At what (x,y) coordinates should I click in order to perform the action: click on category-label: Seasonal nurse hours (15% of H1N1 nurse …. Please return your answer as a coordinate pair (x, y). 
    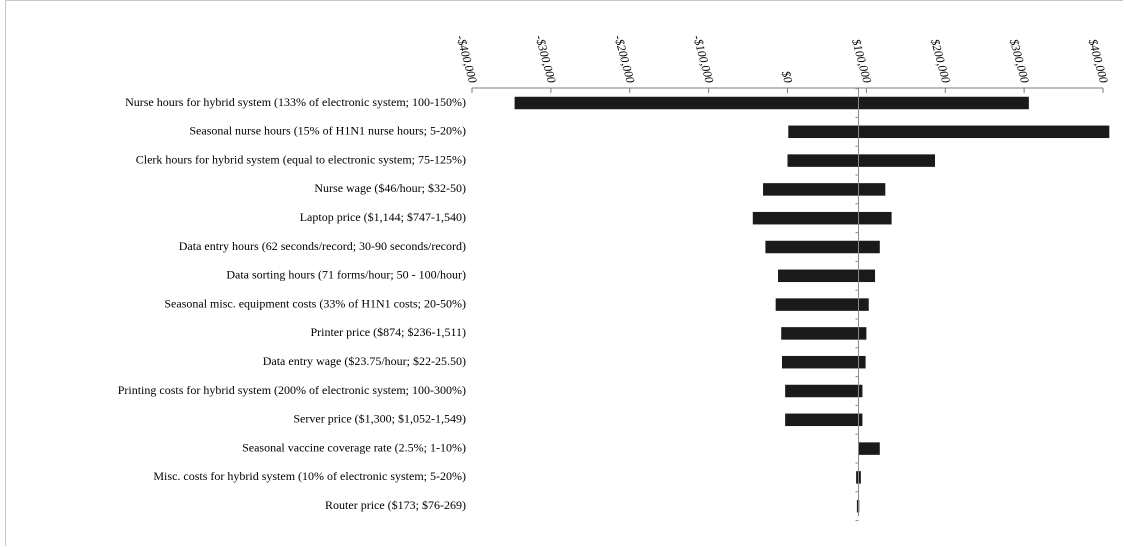
    Looking at the image, I should click on (327, 131).